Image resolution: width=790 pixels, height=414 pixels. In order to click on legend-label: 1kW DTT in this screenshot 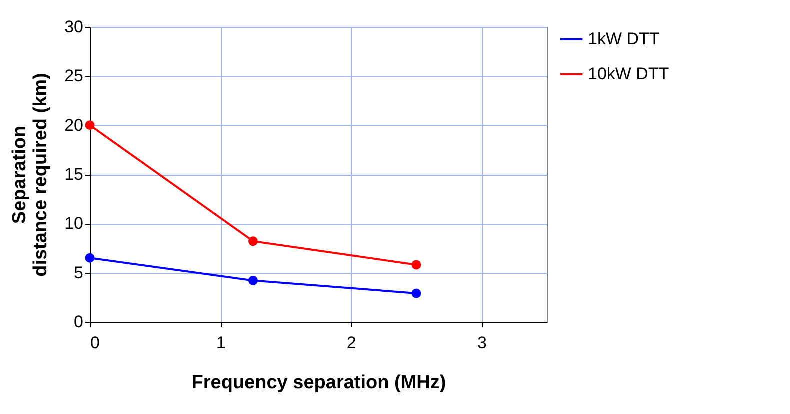, I will do `click(624, 39)`.